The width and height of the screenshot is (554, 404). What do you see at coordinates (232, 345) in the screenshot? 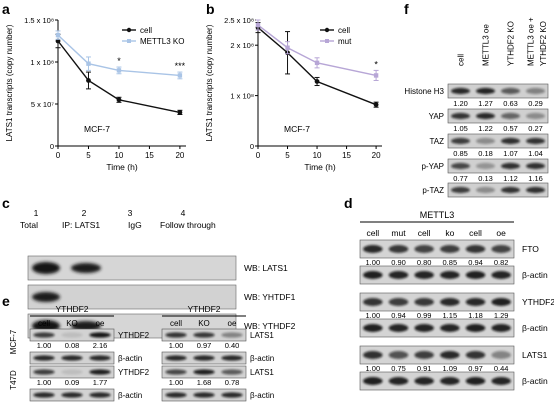
I see `band-quant-value: 0.40` at bounding box center [232, 345].